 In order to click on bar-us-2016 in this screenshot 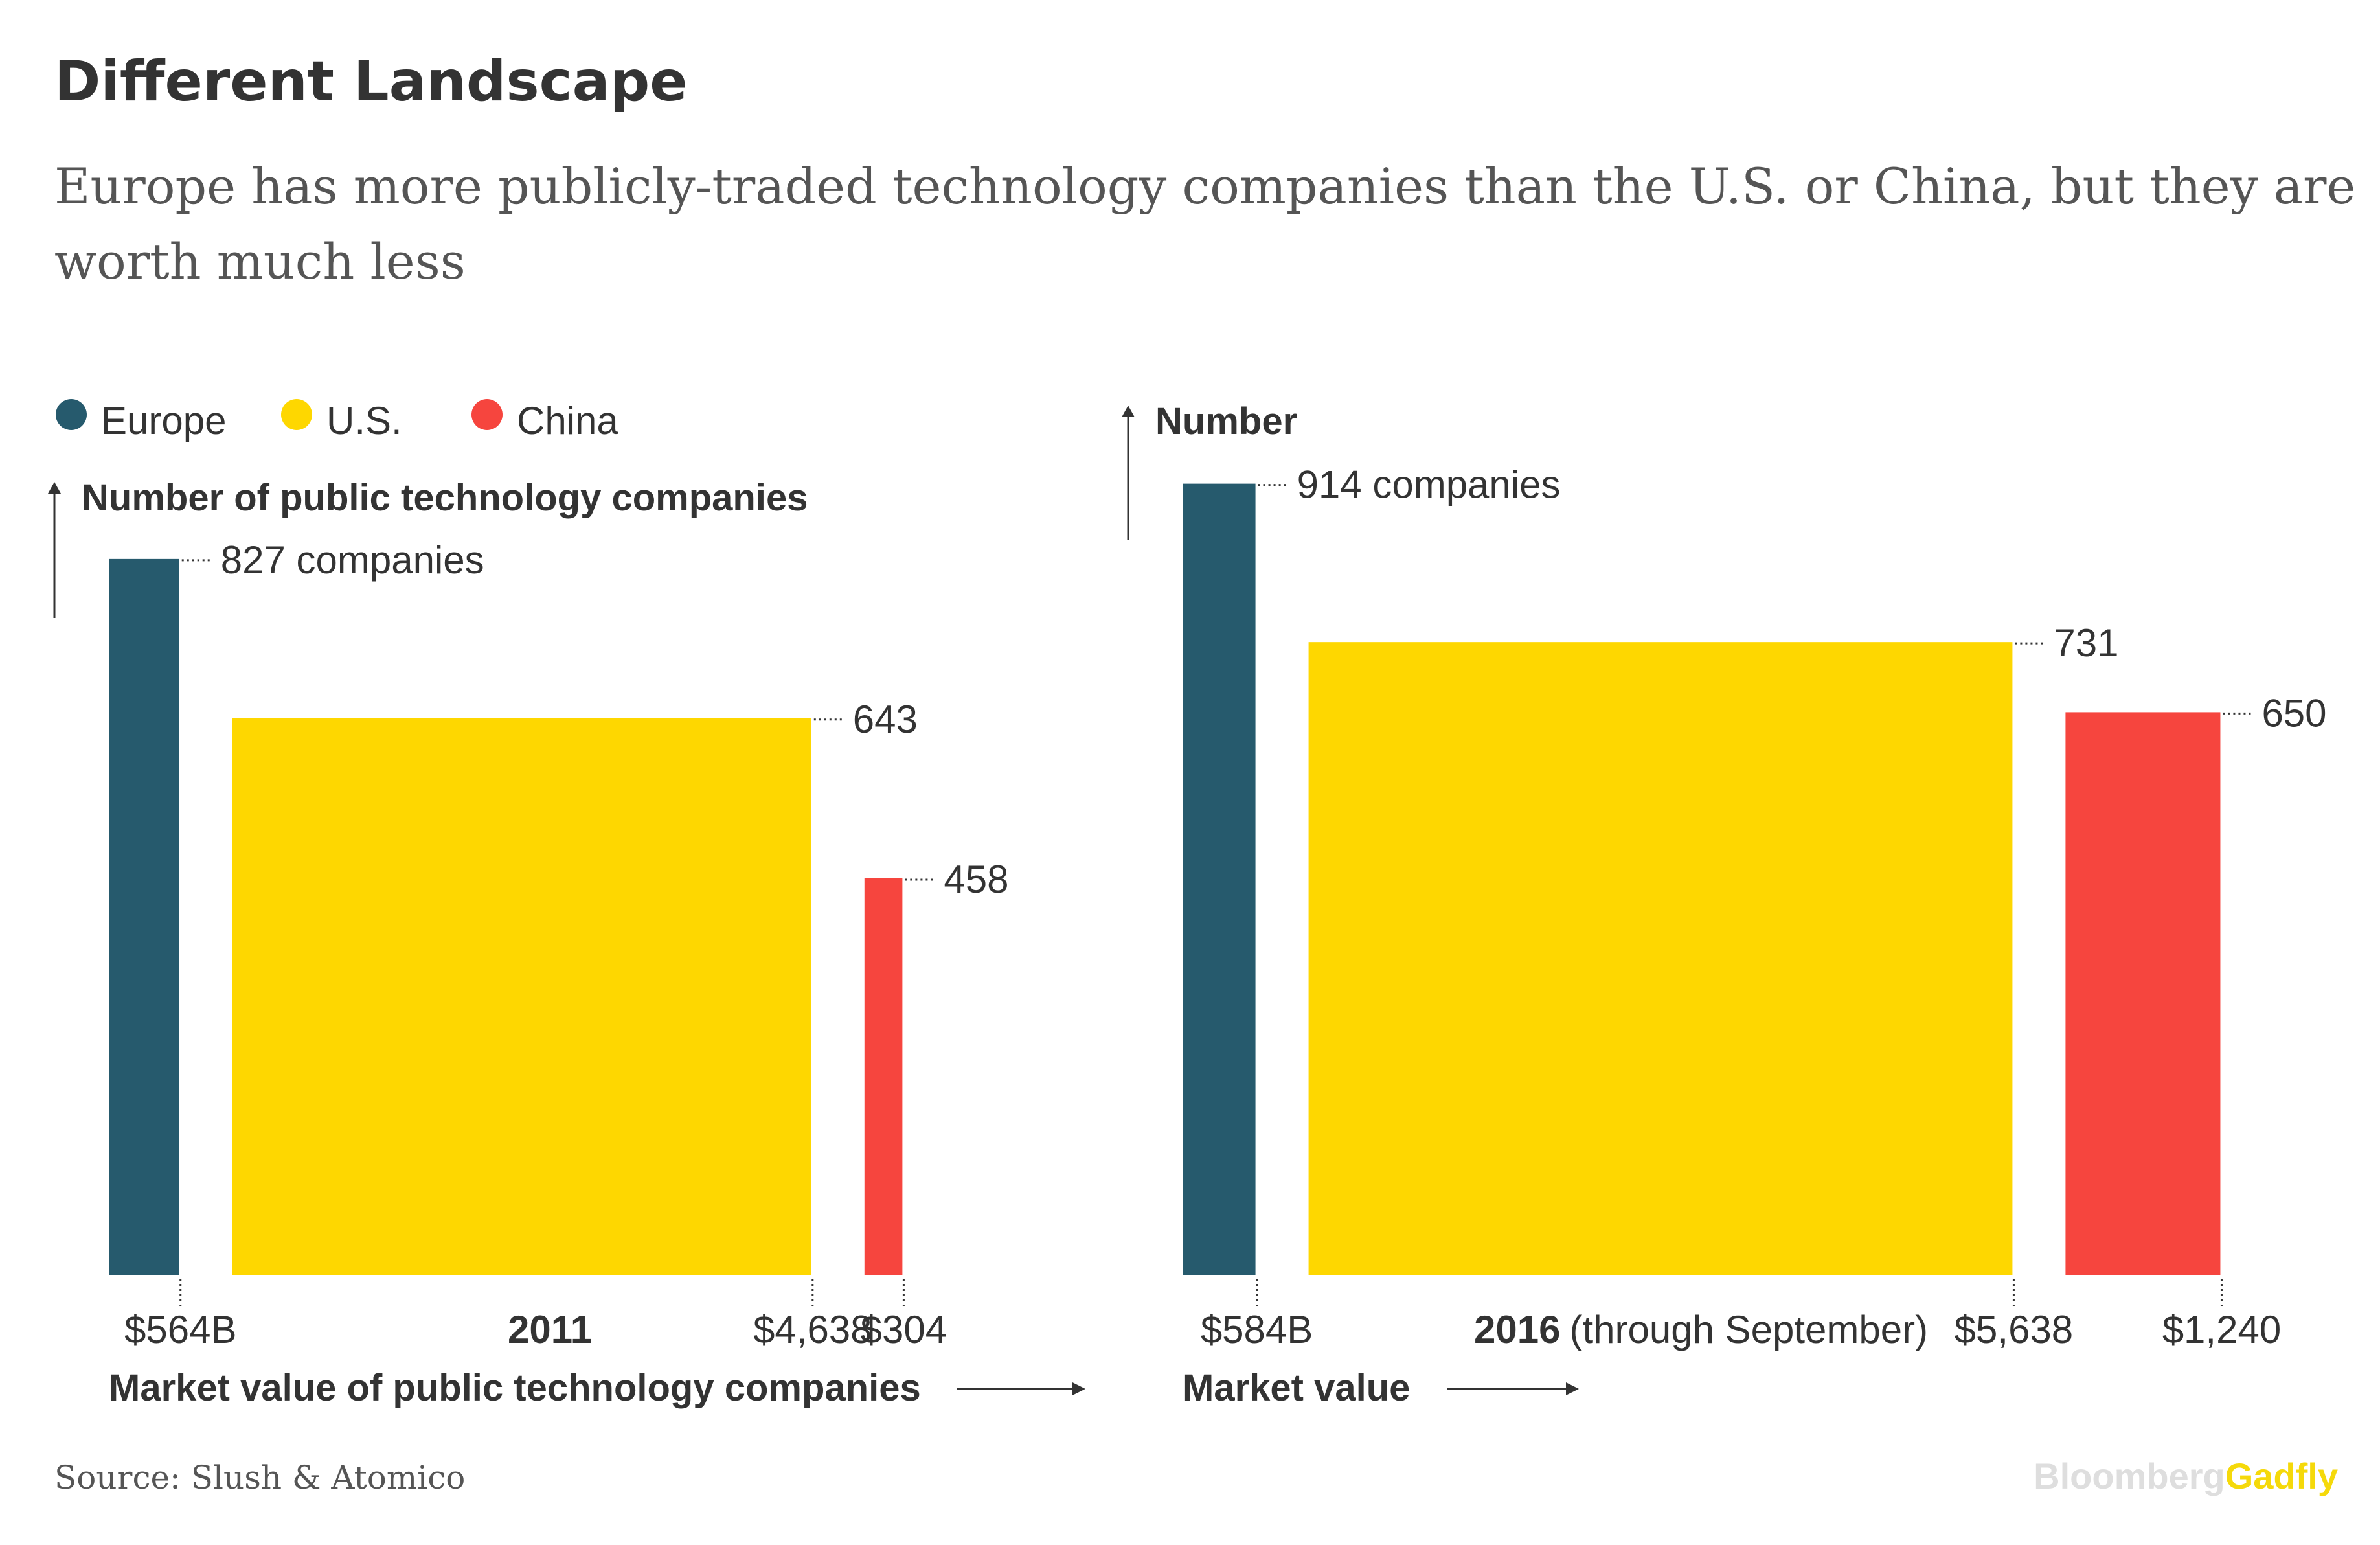, I will do `click(1661, 958)`.